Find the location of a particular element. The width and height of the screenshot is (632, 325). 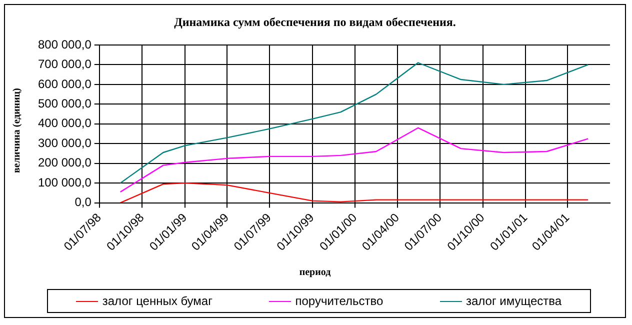

y-tick-label: 200 000,0 is located at coordinates (65, 163).